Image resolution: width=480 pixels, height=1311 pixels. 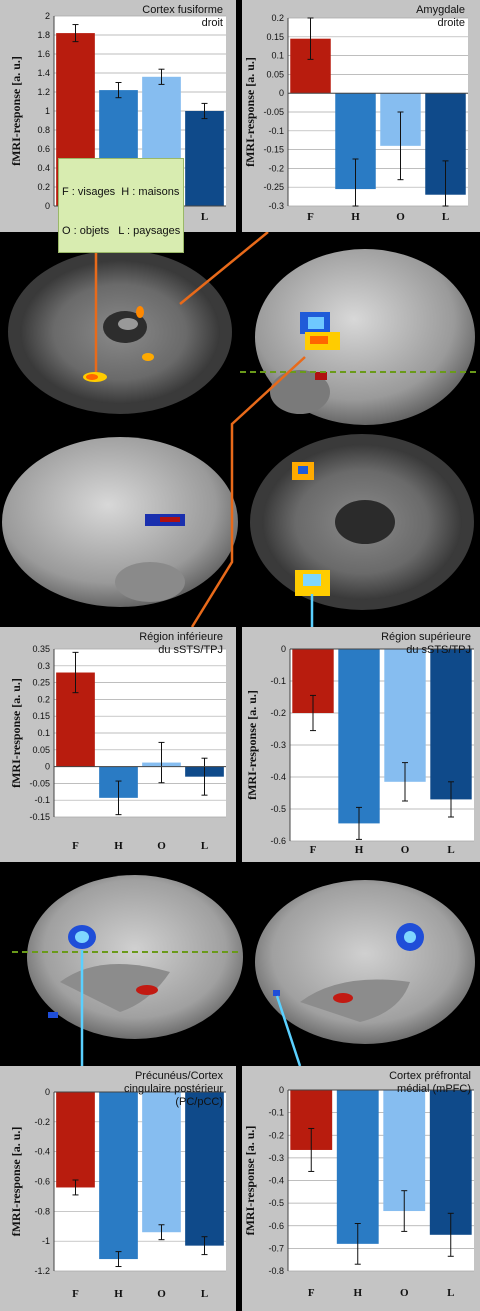 What do you see at coordinates (120, 332) in the screenshot?
I see `axial-slice-ventral` at bounding box center [120, 332].